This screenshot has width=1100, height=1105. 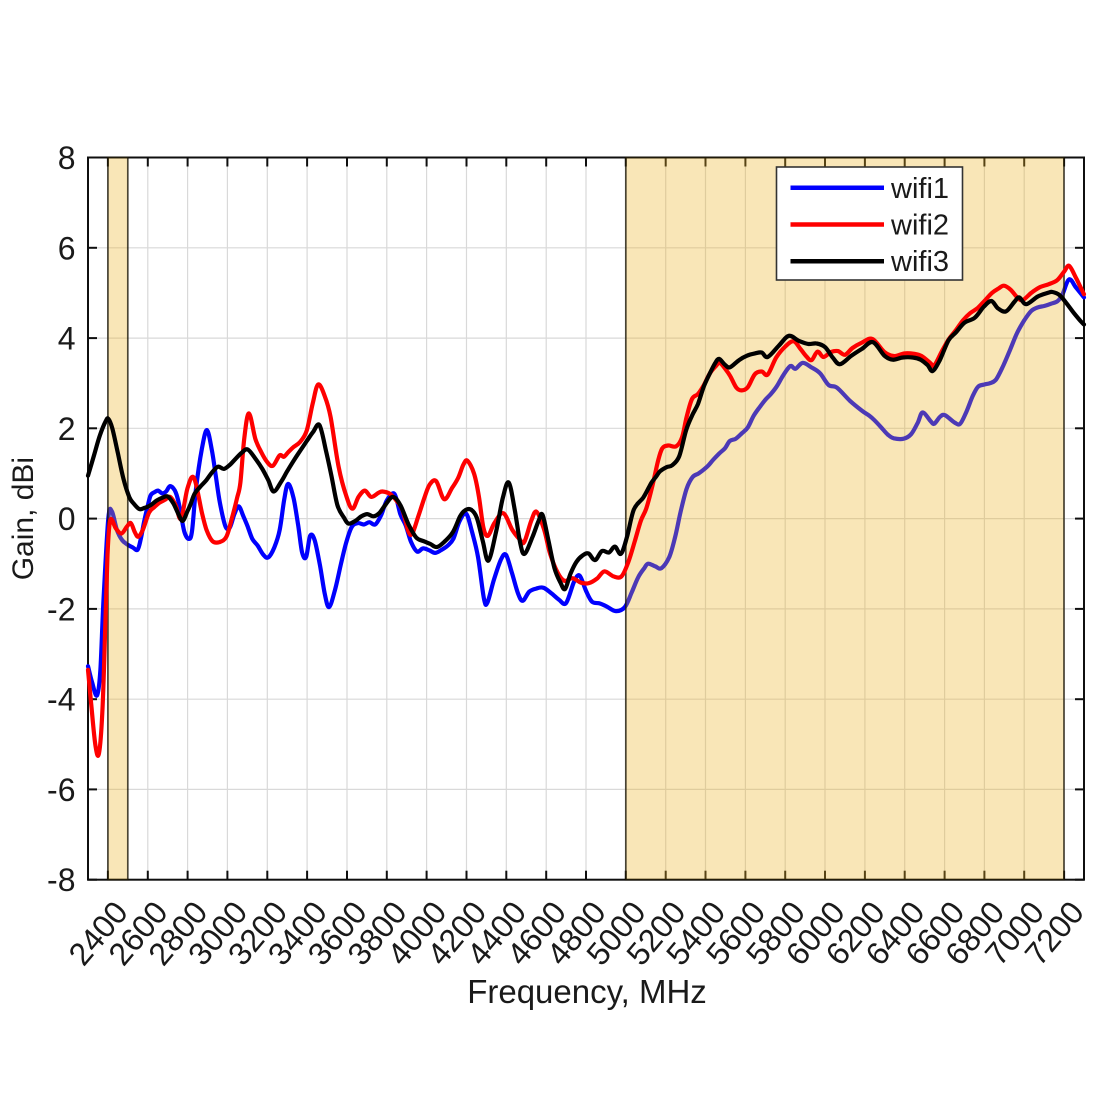 I want to click on svg-text: Frequency, MHz, so click(x=587, y=991).